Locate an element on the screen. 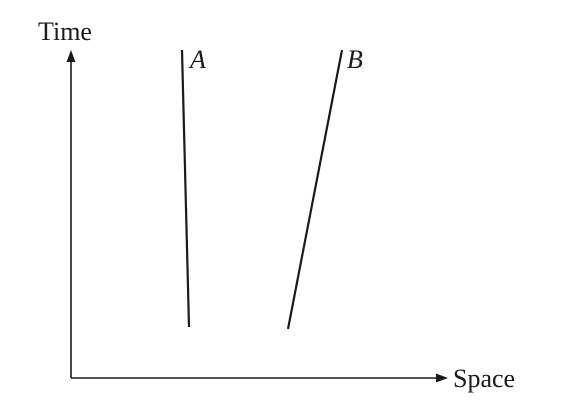 This screenshot has width=574, height=407. worldline-b-label: B is located at coordinates (355, 59).